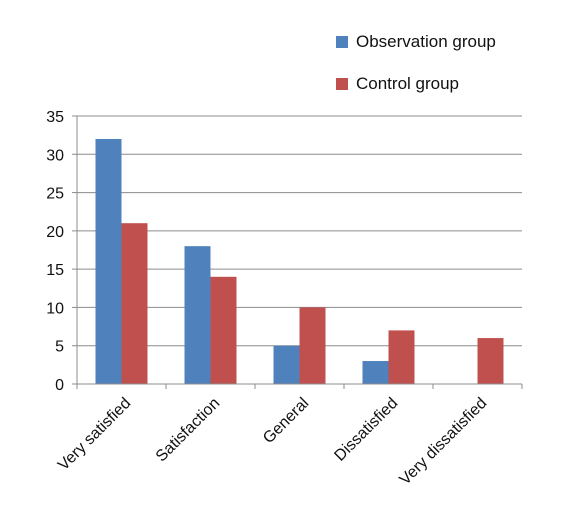  What do you see at coordinates (444, 442) in the screenshot?
I see `x-category-label: Very dissatisfied` at bounding box center [444, 442].